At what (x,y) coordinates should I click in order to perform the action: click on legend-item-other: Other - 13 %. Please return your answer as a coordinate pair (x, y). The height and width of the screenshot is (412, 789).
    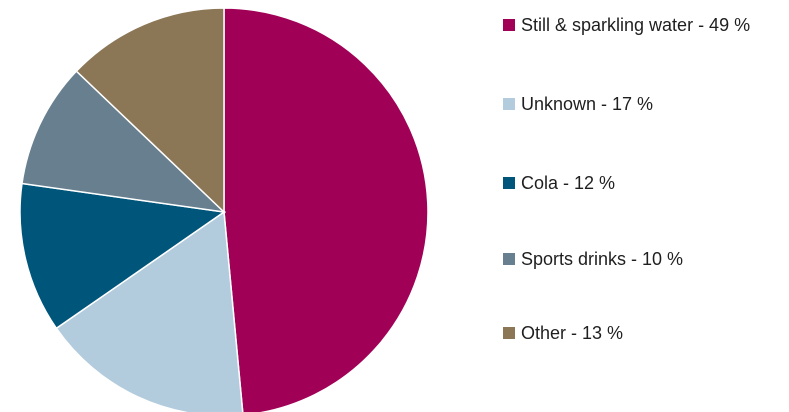
    Looking at the image, I should click on (646, 333).